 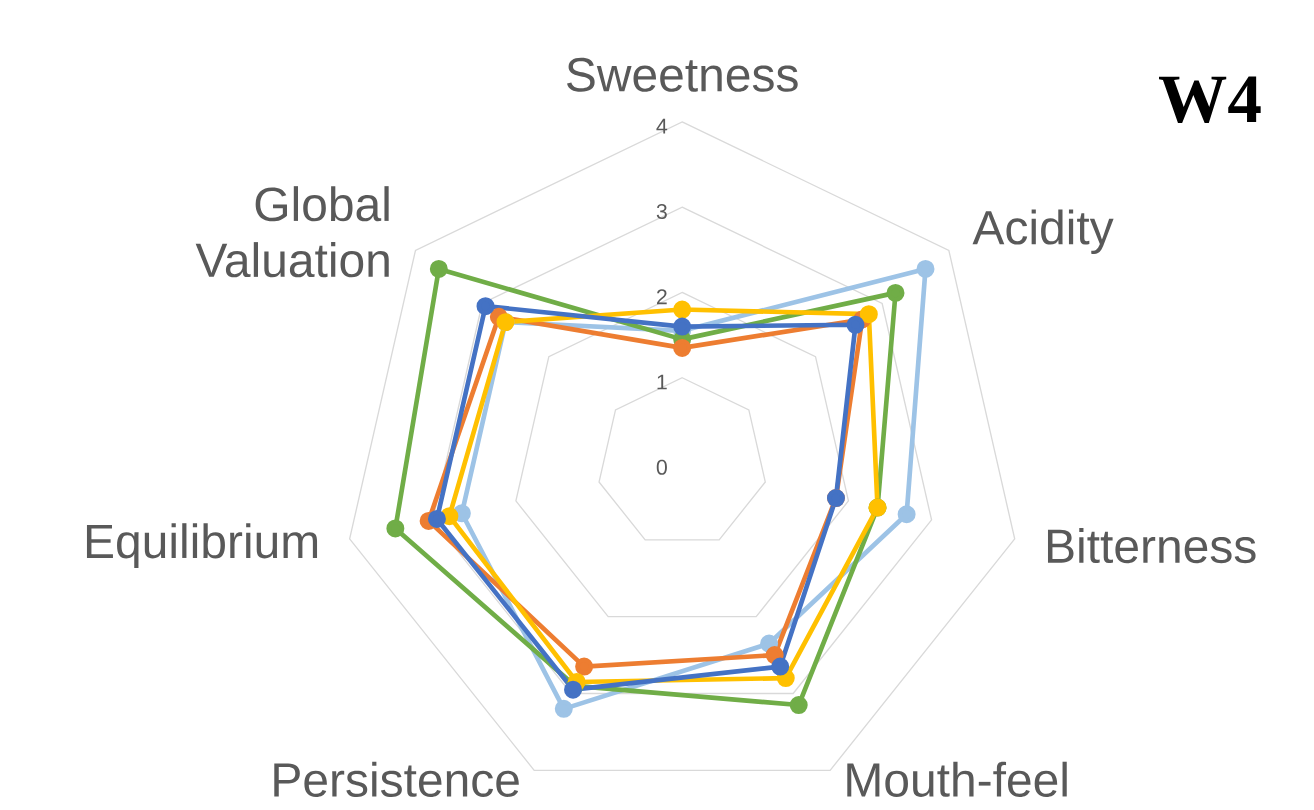 I want to click on spoke-label: Acidity, so click(x=1043, y=232).